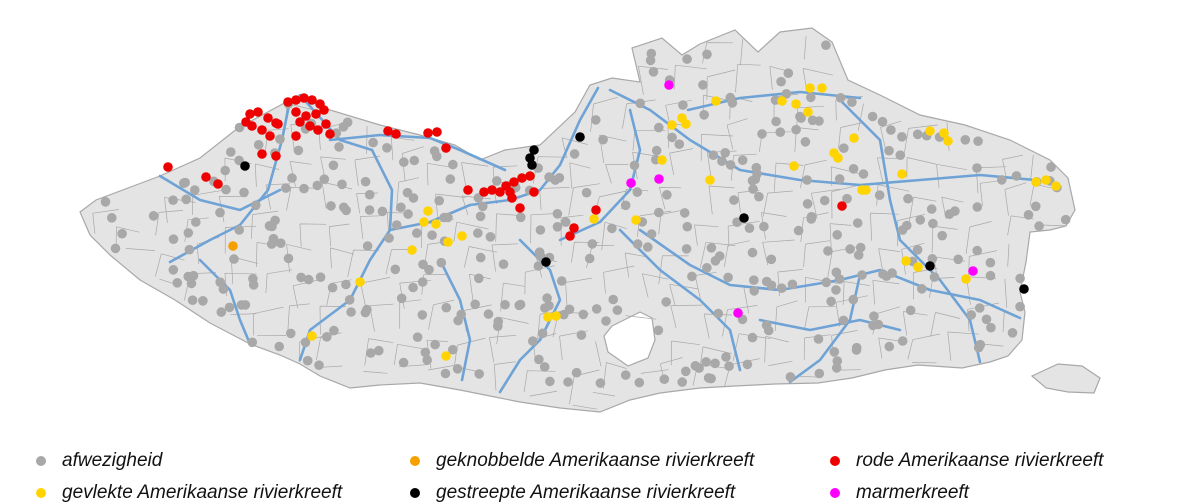 This screenshot has height=504, width=1181. I want to click on legend-item-afwezigheid: afwezigheid, so click(99, 461).